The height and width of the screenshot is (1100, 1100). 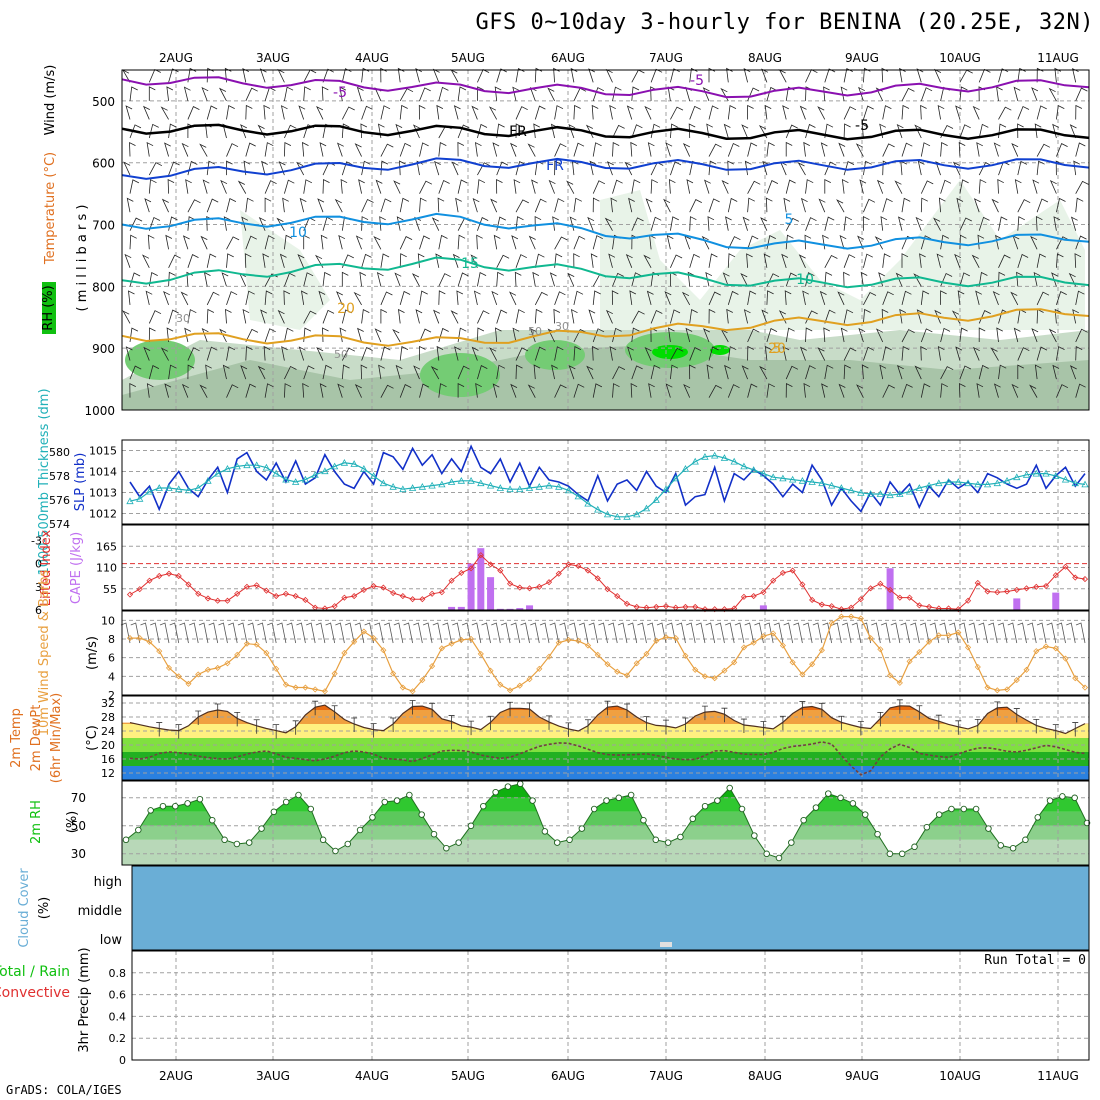 What do you see at coordinates (666, 1076) in the screenshot?
I see `x-tick-label-bottom: 7AUG` at bounding box center [666, 1076].